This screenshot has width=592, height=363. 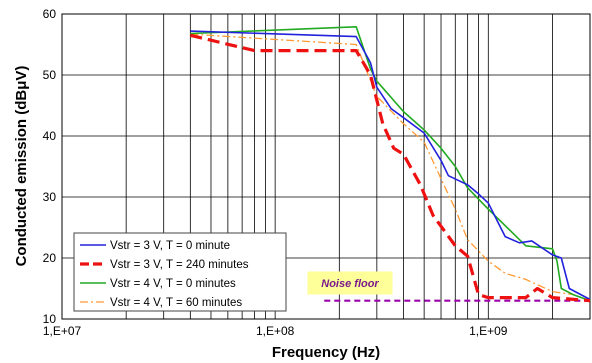 What do you see at coordinates (173, 284) in the screenshot?
I see `legend-label-3: Vstr = 4 V, T = 0 minutes` at bounding box center [173, 284].